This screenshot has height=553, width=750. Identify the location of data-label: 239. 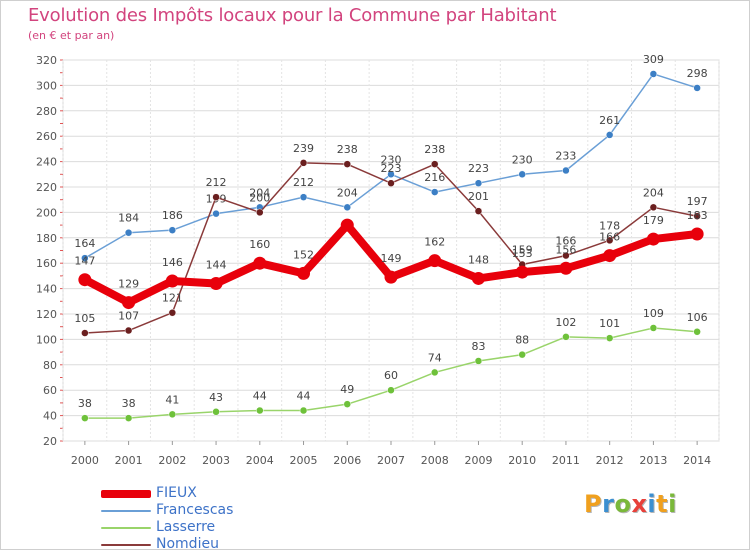
(303, 148).